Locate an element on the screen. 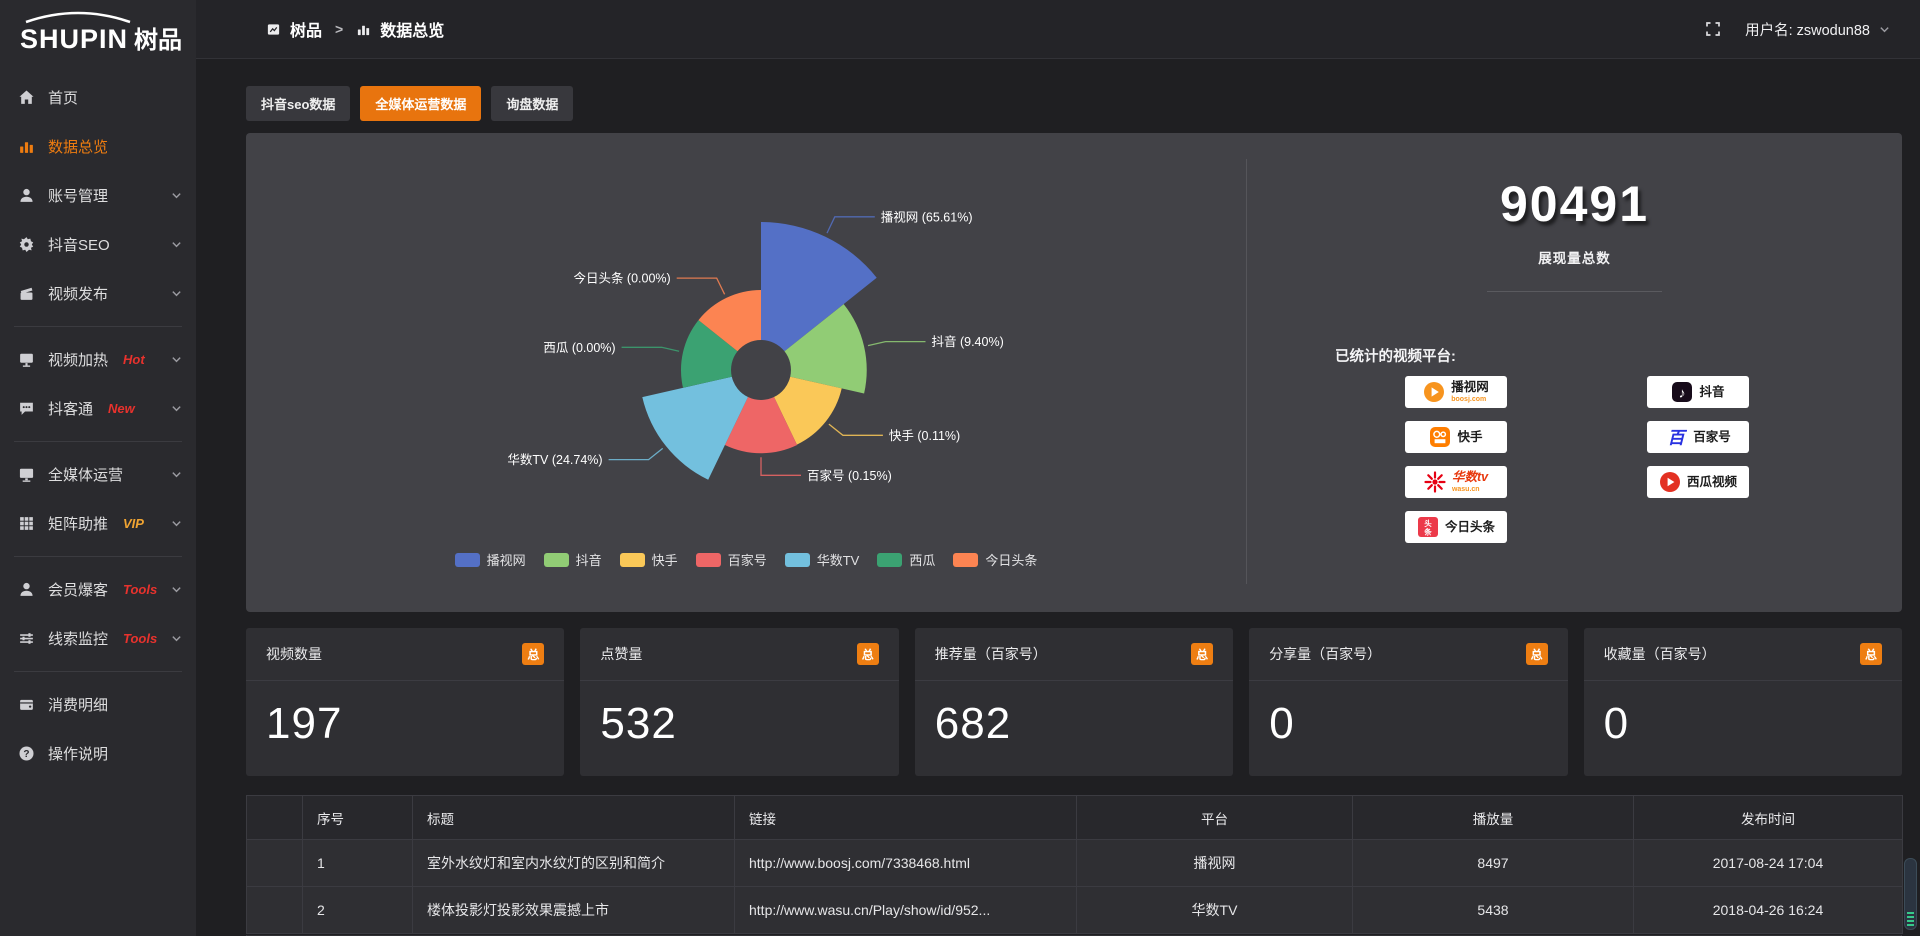 The height and width of the screenshot is (936, 1920). tab-douyin-seo-data: 抖音seo数据 is located at coordinates (298, 103).